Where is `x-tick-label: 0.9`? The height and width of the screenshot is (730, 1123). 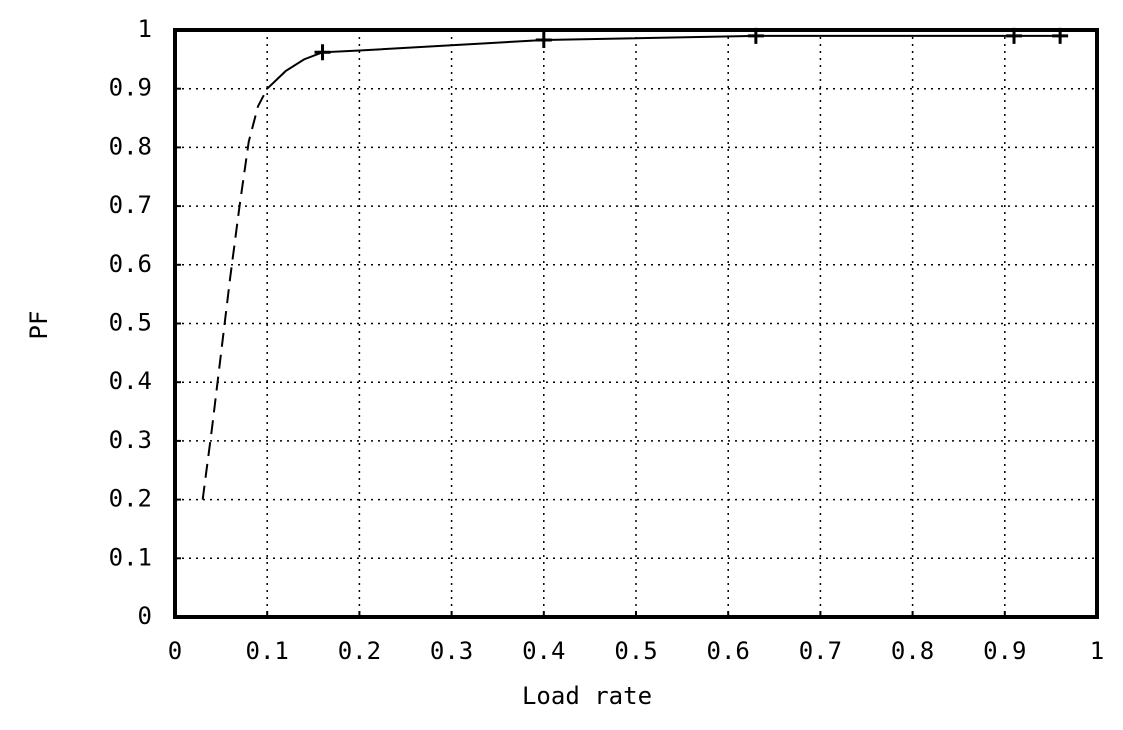 x-tick-label: 0.9 is located at coordinates (1004, 651).